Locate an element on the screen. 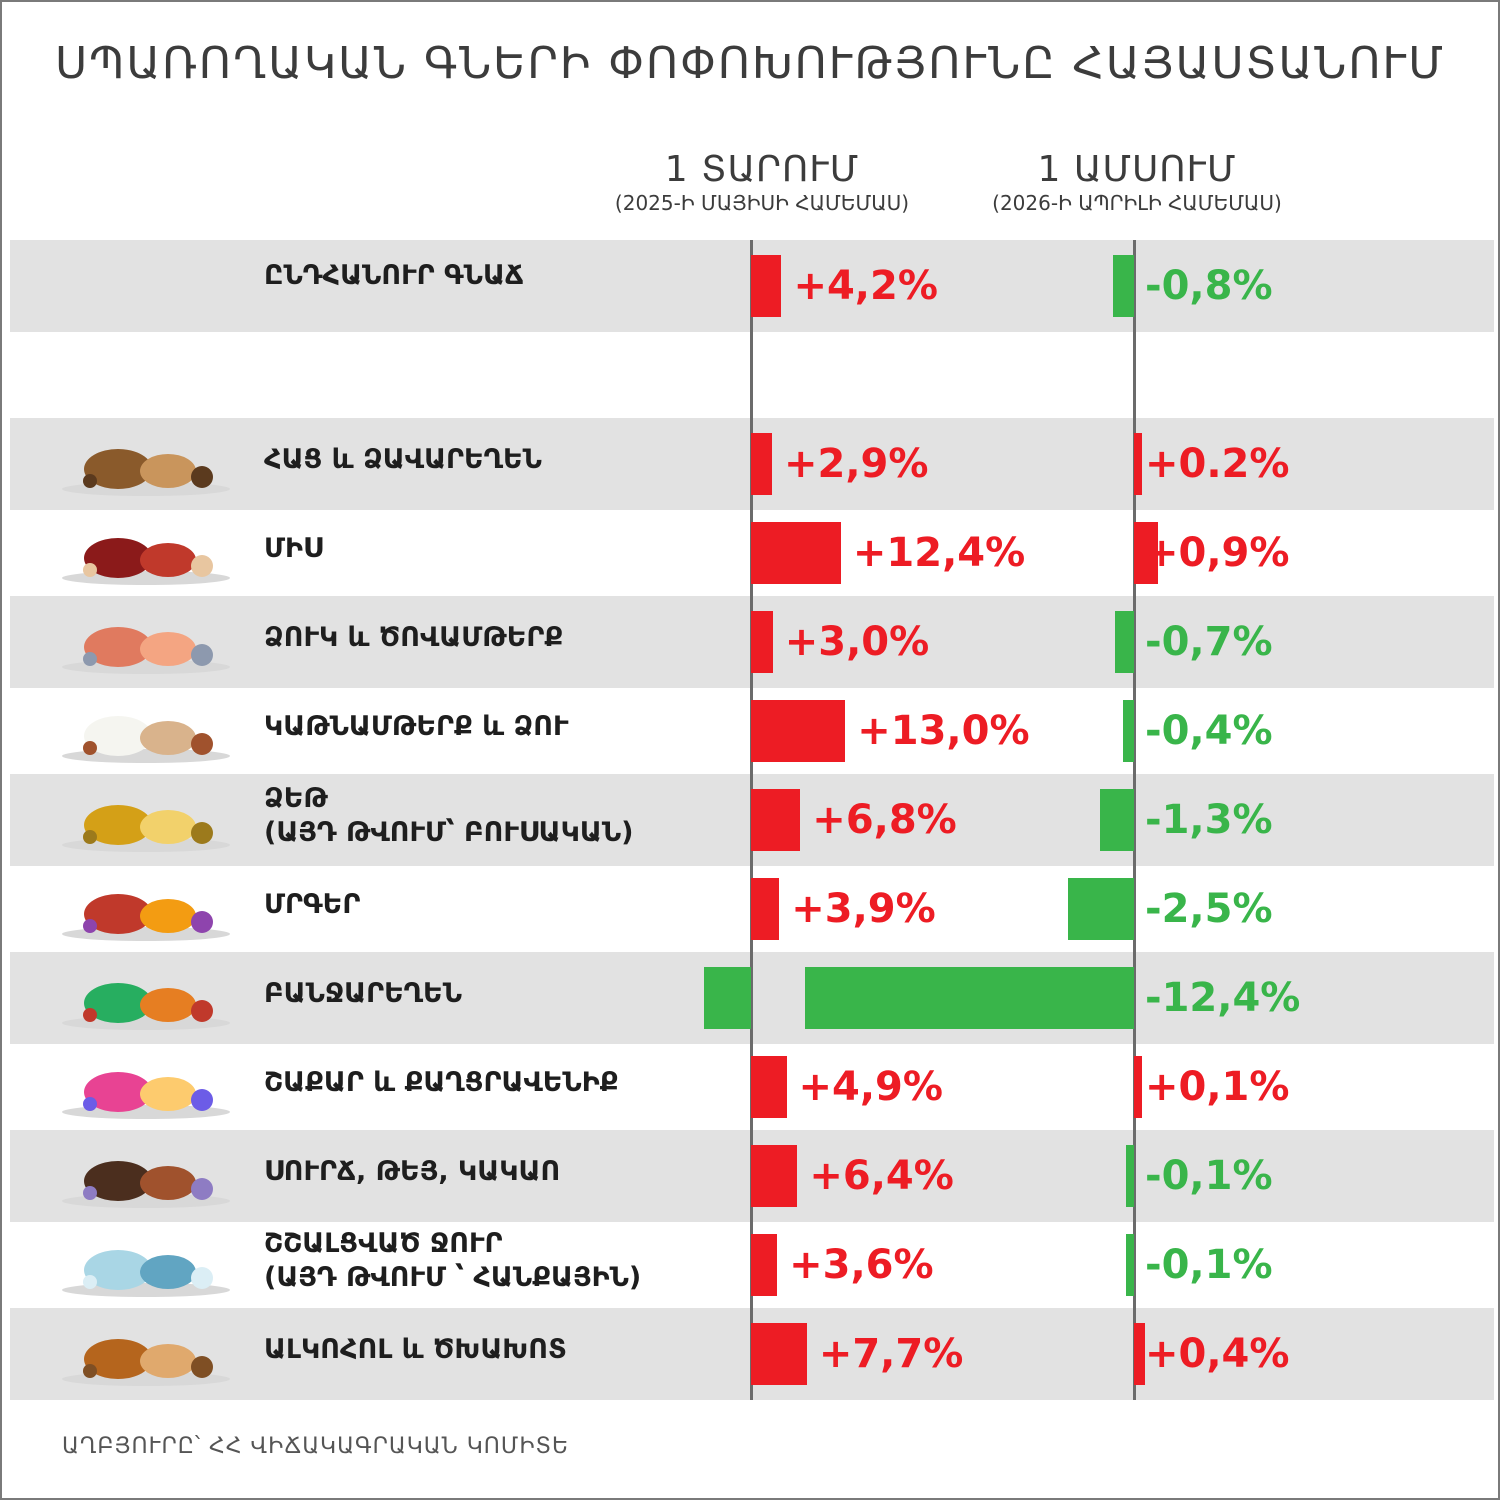  value-label-month: -0,8% is located at coordinates (1209, 286).